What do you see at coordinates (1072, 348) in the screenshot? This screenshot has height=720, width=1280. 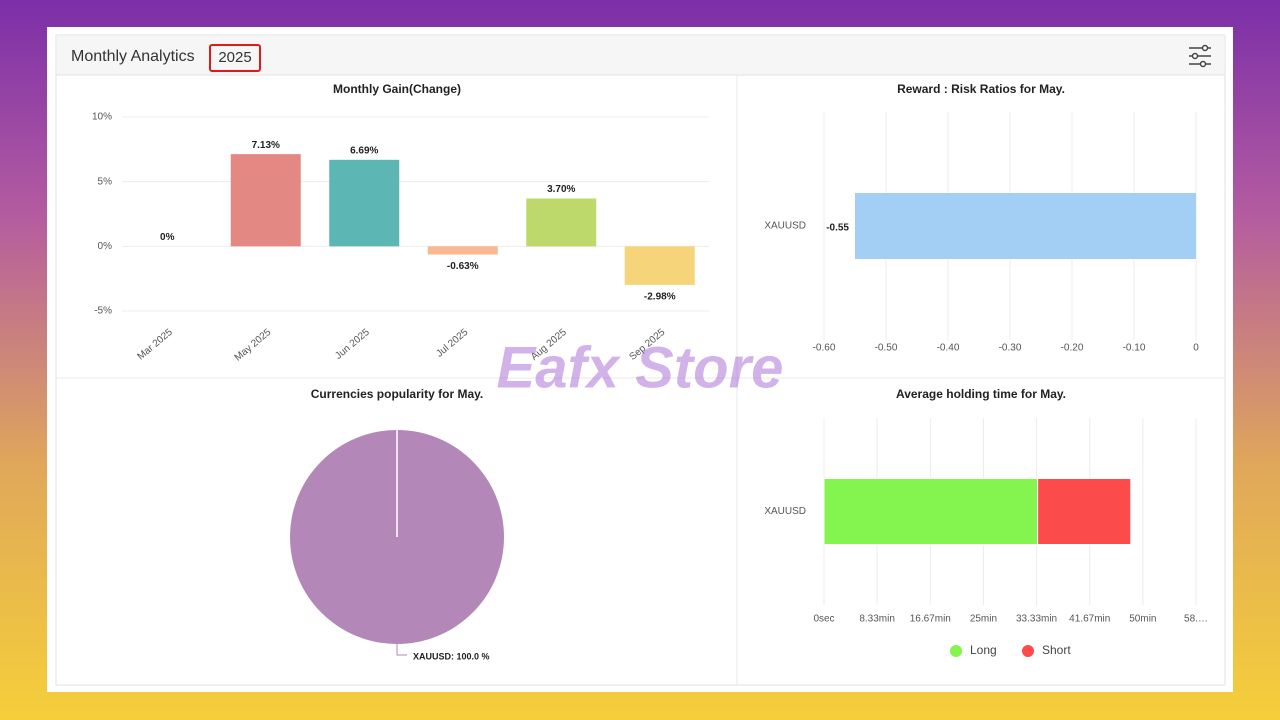 I see `x-tick-label: -0.20` at bounding box center [1072, 348].